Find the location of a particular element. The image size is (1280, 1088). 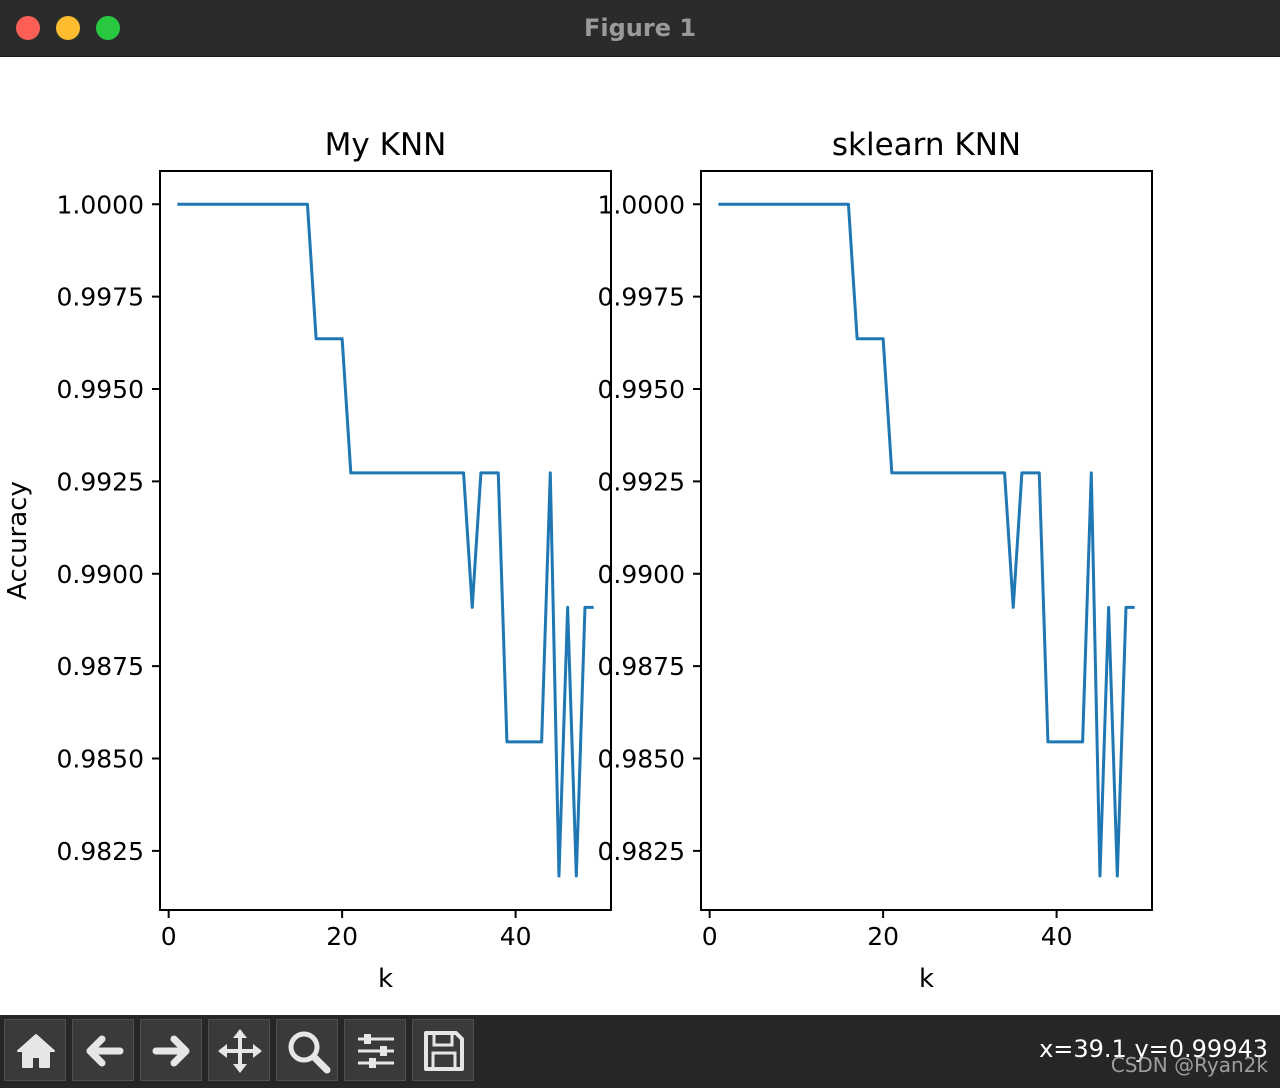

cursor-coordinates: x=39.1 y=0.99943 is located at coordinates (1153, 1049).